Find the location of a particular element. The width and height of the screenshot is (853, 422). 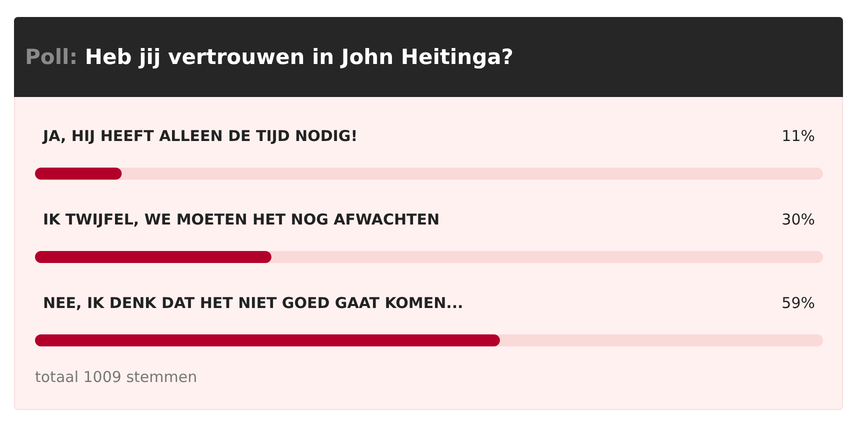

y-tick-label: IK TWIJFEL, WE MOETEN HET NOG AFWACHTEN is located at coordinates (241, 219).